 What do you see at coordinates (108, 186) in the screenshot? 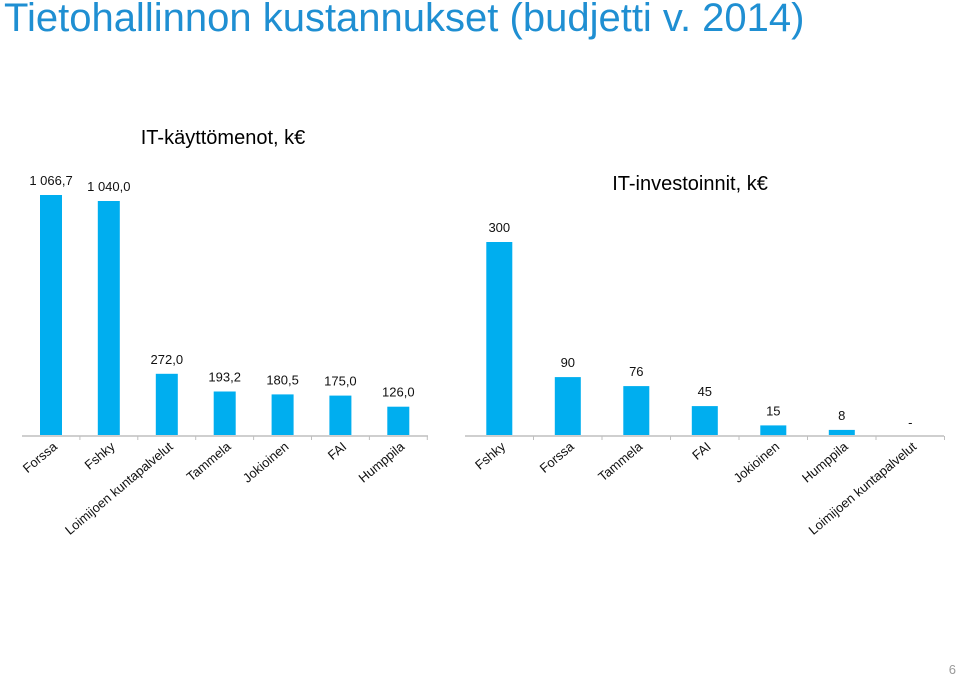
I see `value-label-fshky: 1 040,0` at bounding box center [108, 186].